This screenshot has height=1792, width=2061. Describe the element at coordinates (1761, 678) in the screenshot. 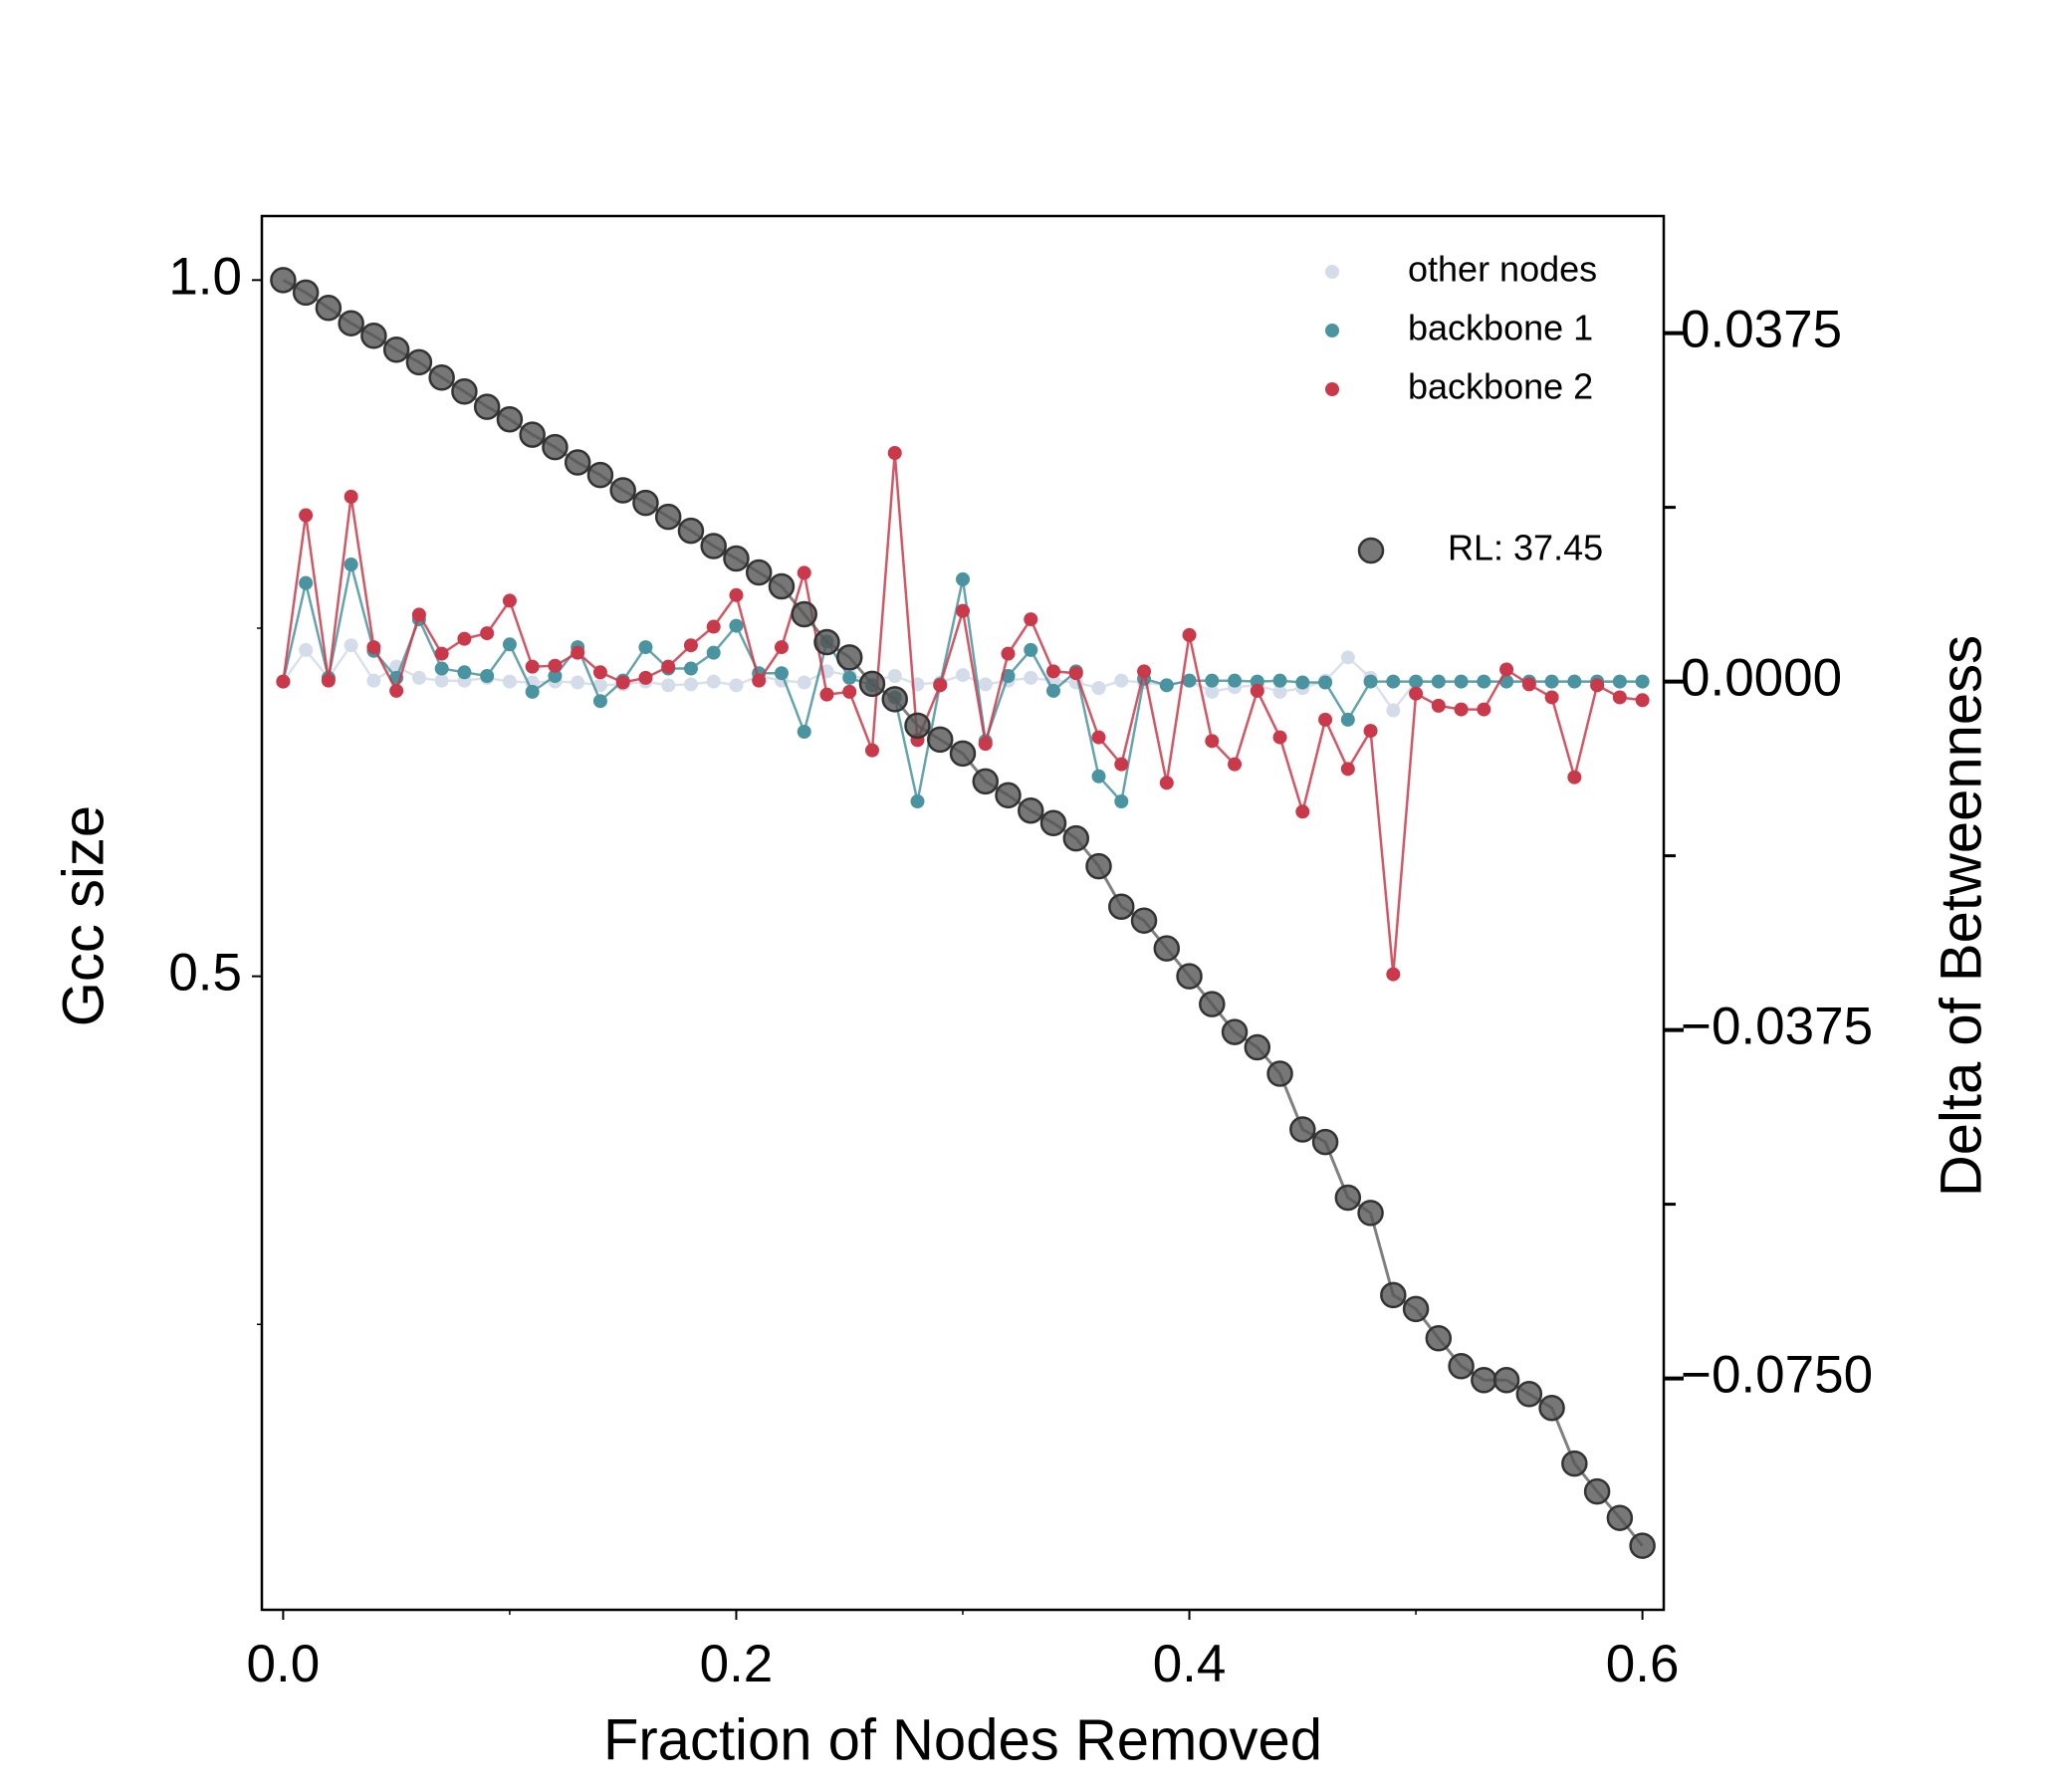

I see `y2-tick-label: 0.0000` at that location.